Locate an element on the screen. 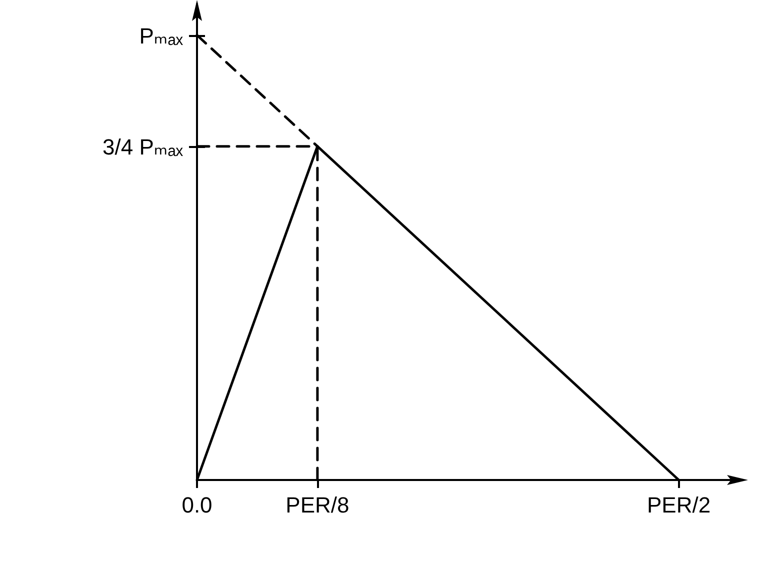 Image resolution: width=762 pixels, height=568 pixels. text: 3/4 Pₘₐₓ is located at coordinates (143, 147).